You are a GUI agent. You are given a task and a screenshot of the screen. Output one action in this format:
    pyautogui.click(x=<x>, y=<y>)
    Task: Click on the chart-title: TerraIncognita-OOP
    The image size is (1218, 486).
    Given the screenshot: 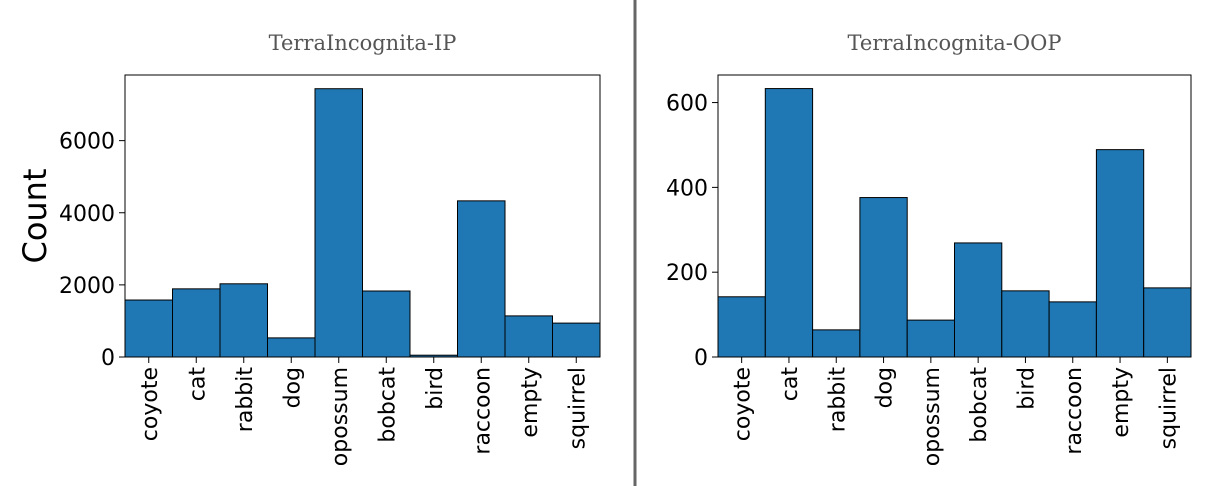 What is the action you would take?
    pyautogui.click(x=955, y=43)
    